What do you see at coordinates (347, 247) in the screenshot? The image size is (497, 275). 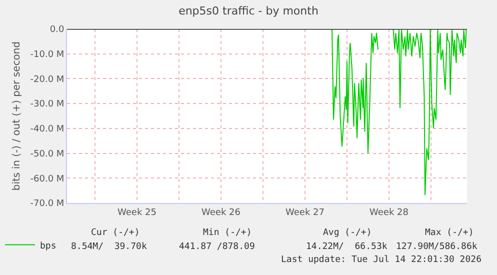 I see `text: 14.22M/ 66.53k` at bounding box center [347, 247].